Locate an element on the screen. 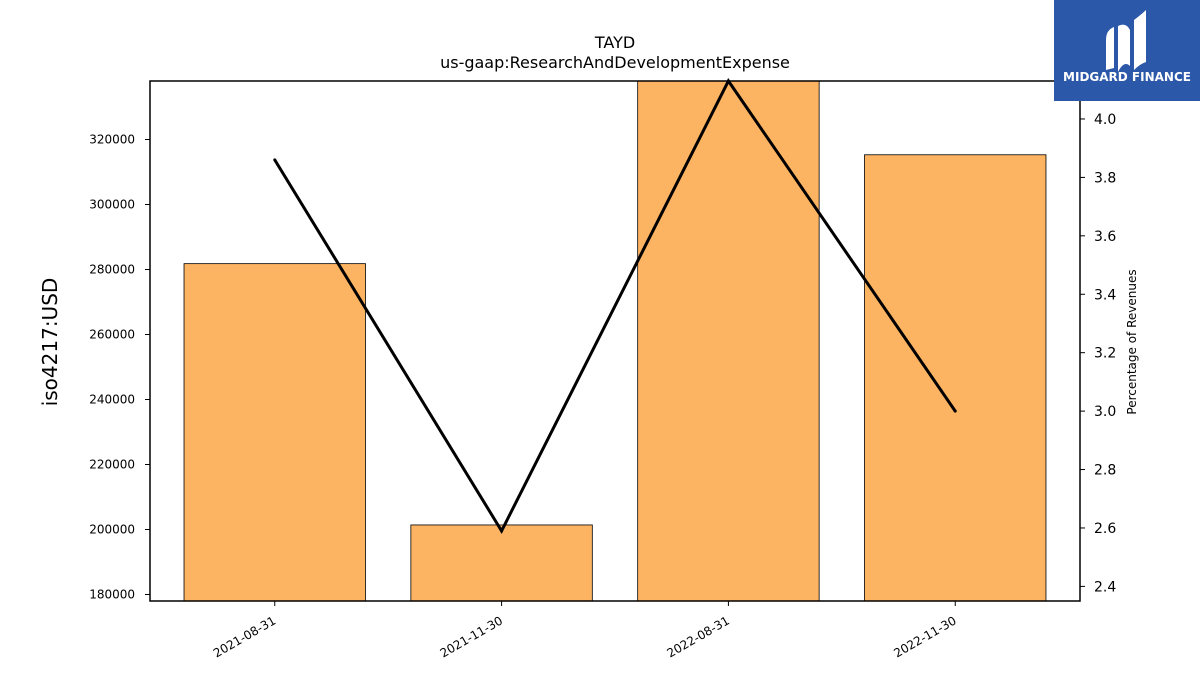 This screenshot has height=675, width=1200. y-tick-label: 180000 is located at coordinates (112, 595).